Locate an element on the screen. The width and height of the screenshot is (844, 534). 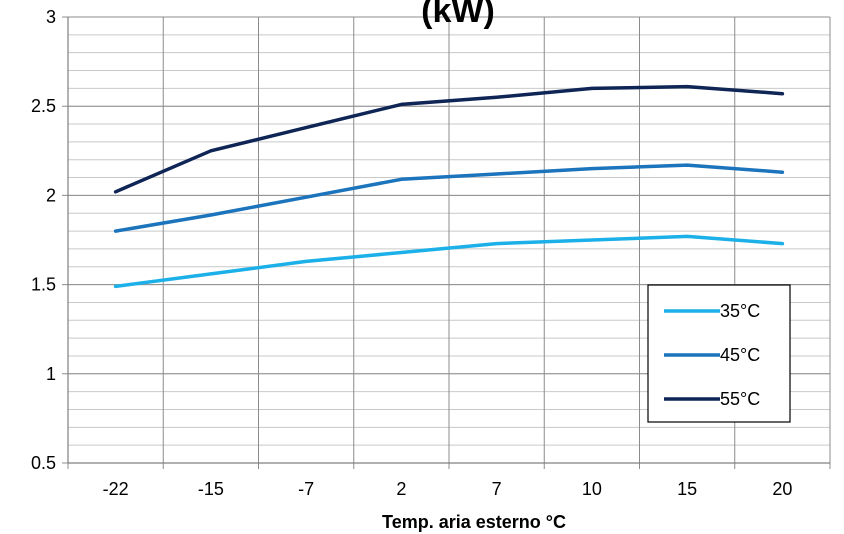
chart-title-fragment: (kW) is located at coordinates (458, 15).